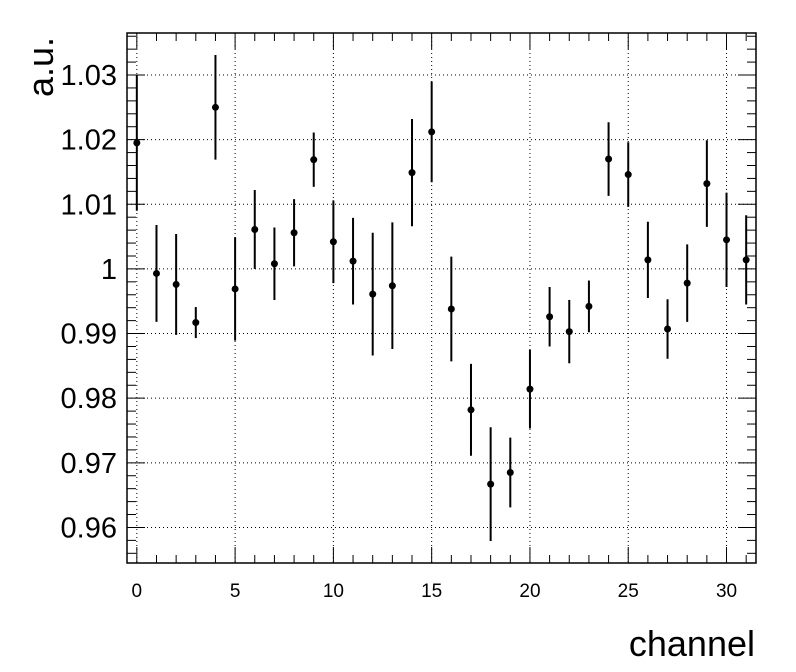 The height and width of the screenshot is (672, 796). Describe the element at coordinates (40, 67) in the screenshot. I see `y-axis-title: a.u.` at that location.